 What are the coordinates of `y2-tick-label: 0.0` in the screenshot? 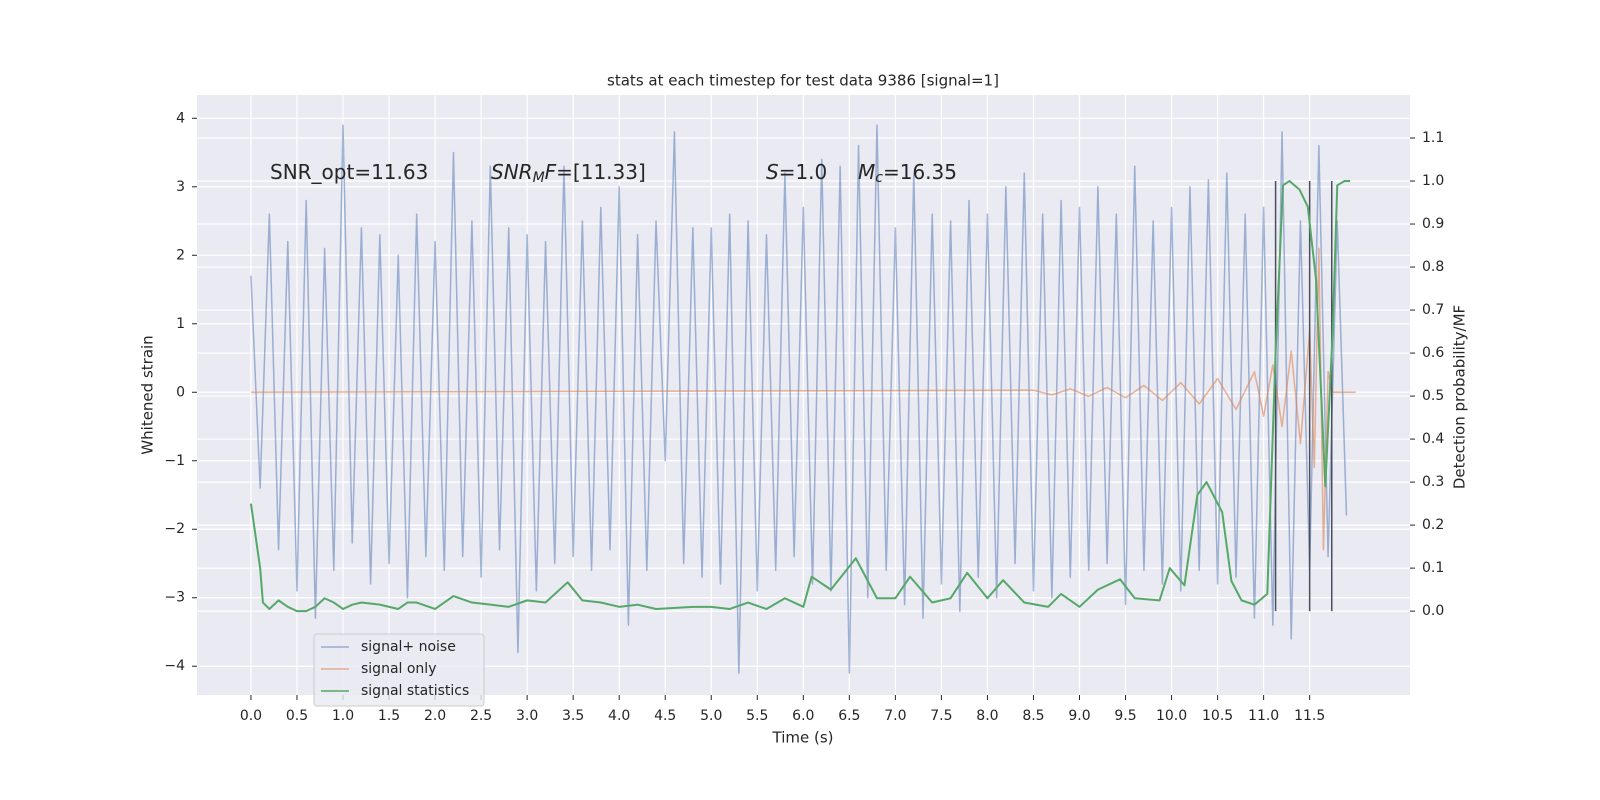 It's located at (1433, 611).